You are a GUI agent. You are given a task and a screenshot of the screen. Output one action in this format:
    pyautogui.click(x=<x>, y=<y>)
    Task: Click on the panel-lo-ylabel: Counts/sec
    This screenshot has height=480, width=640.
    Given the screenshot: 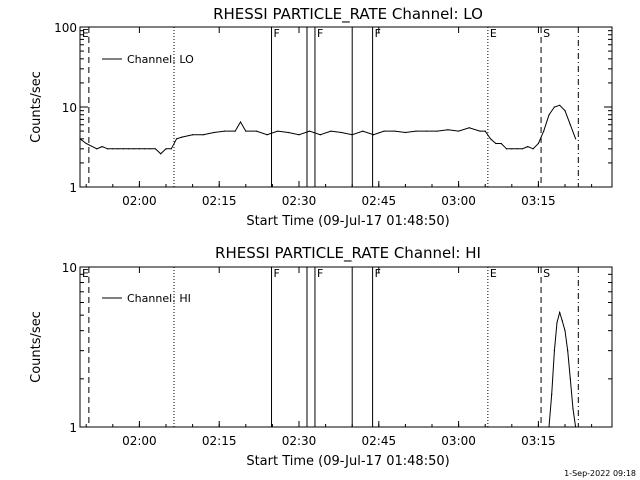 What is the action you would take?
    pyautogui.click(x=36, y=107)
    